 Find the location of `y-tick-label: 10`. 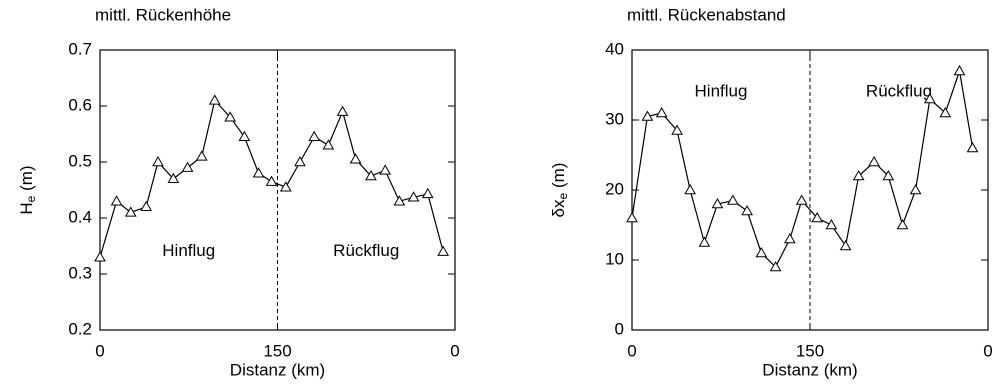

y-tick-label: 10 is located at coordinates (614, 258).